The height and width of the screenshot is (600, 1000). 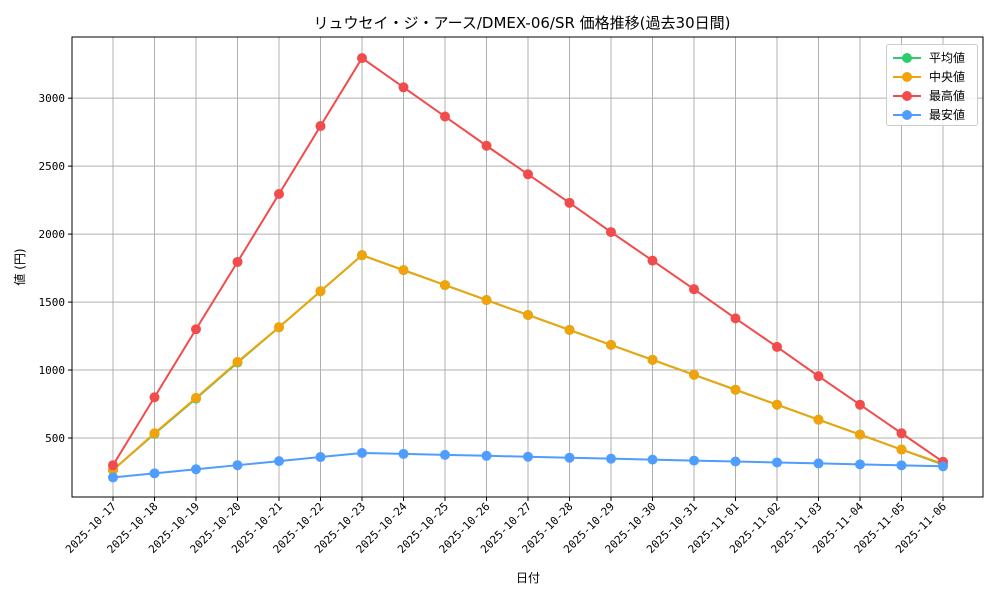 I want to click on y-tick-label: 3000, so click(x=52, y=98).